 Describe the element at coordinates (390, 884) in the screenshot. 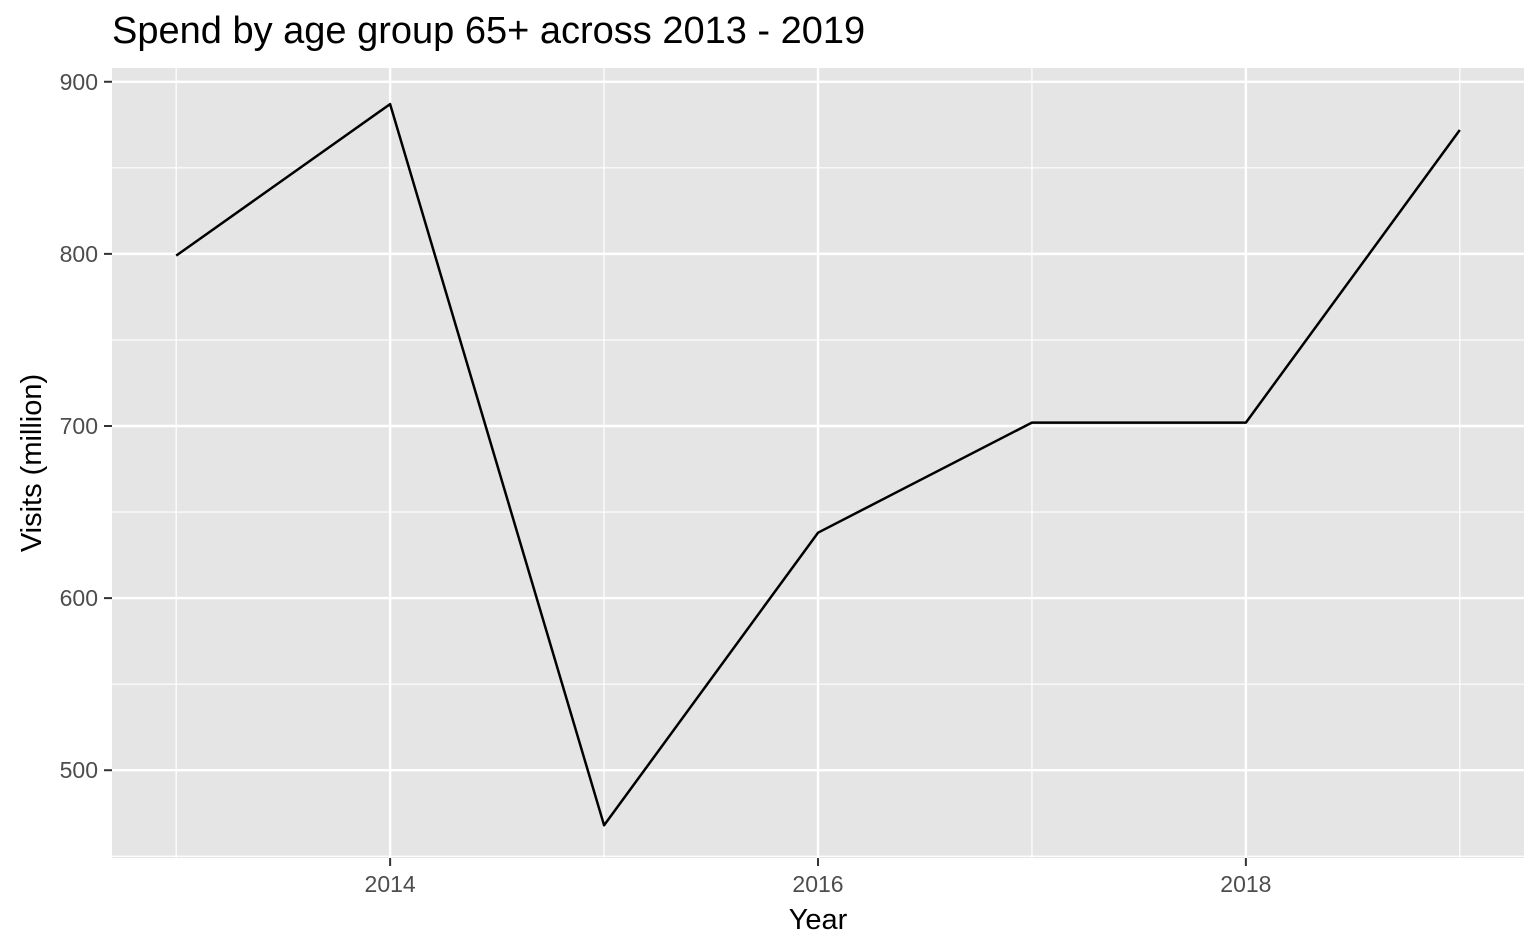

I see `x-tick-label: 2014` at that location.